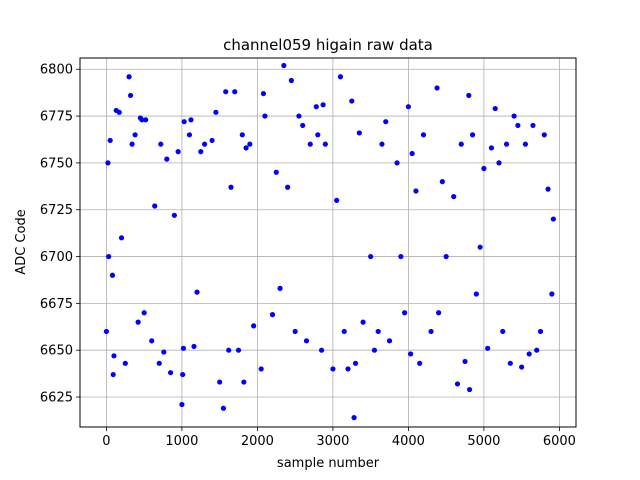 The height and width of the screenshot is (480, 640). What do you see at coordinates (257, 441) in the screenshot?
I see `x-tick-label: 2000` at bounding box center [257, 441].